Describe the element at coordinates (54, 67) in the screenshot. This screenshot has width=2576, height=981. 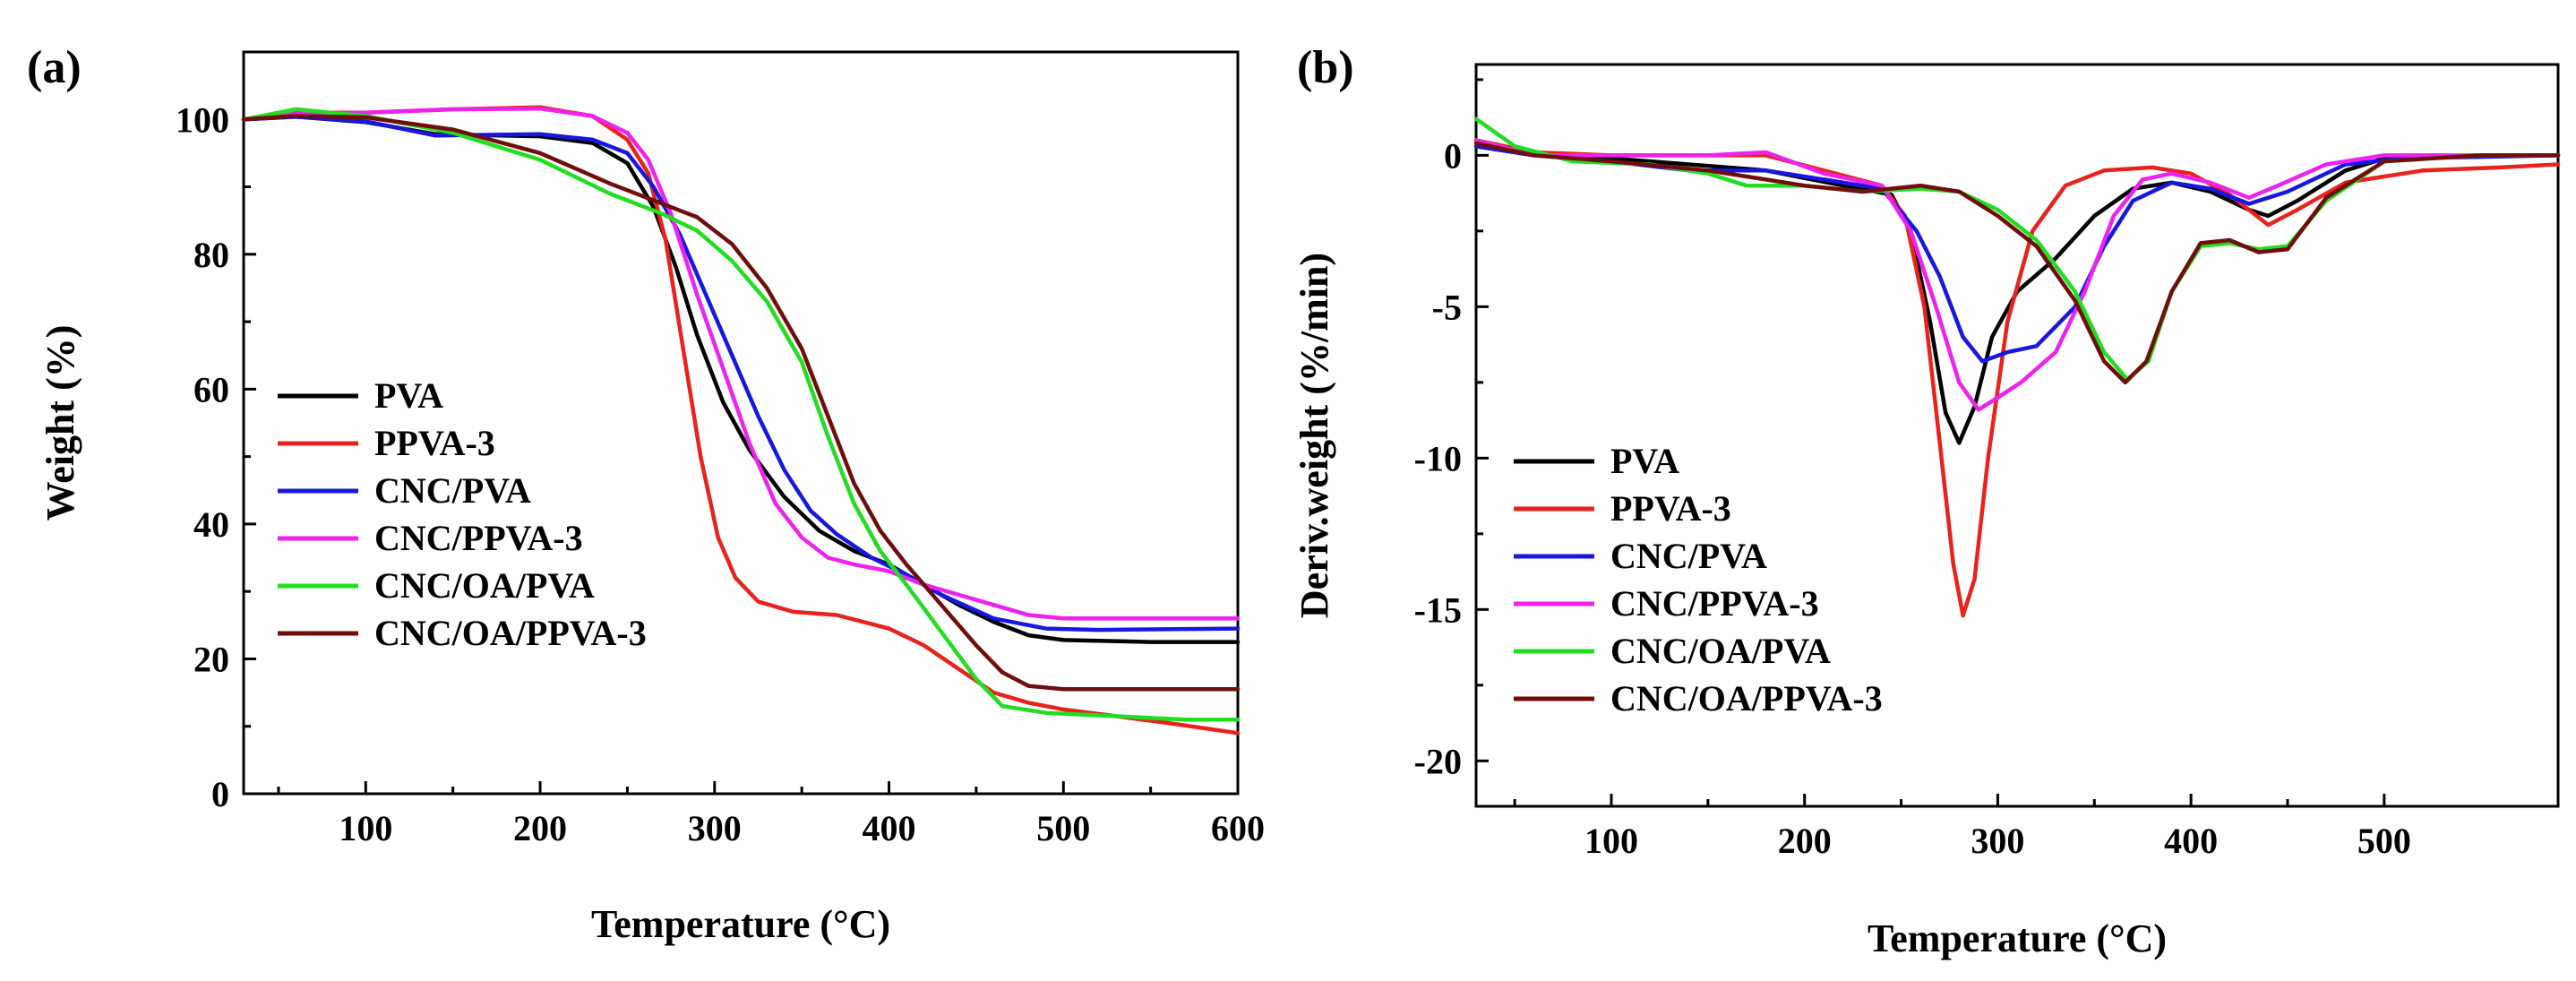
I see `panel-label: (a)` at that location.